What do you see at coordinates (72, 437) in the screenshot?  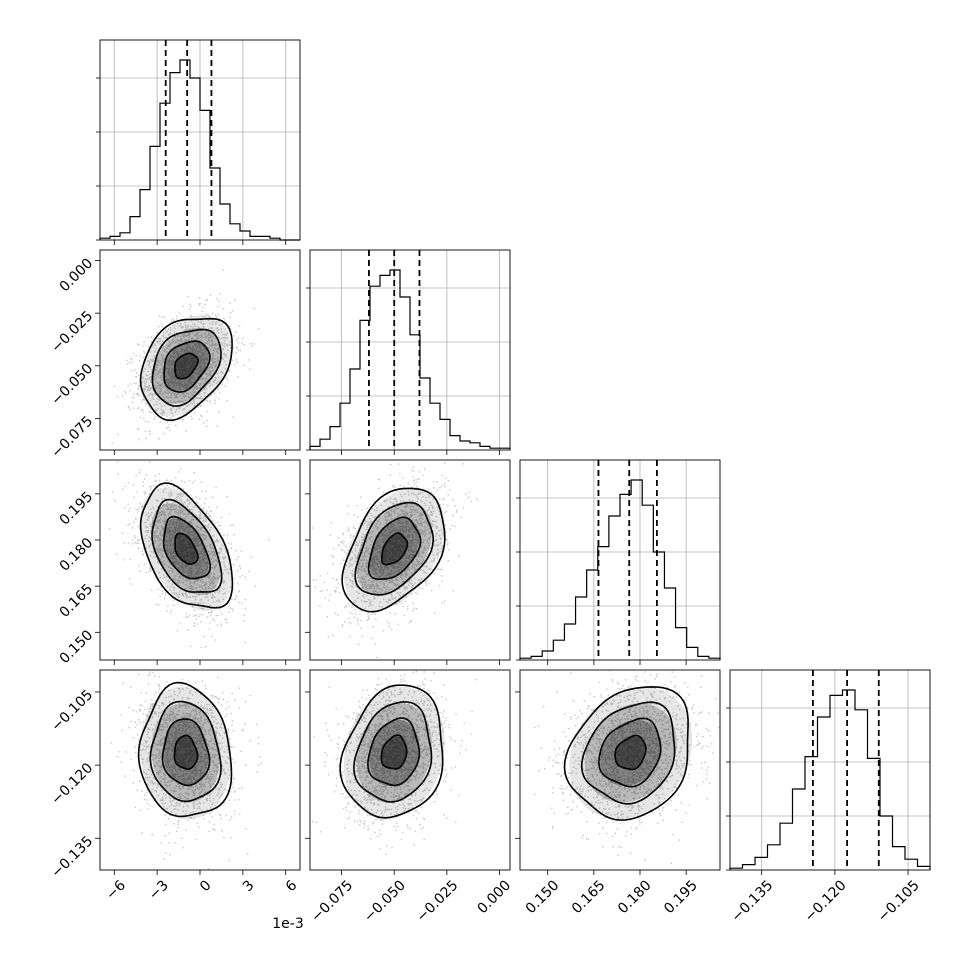 I see `y-tick-label: −0.075` at bounding box center [72, 437].